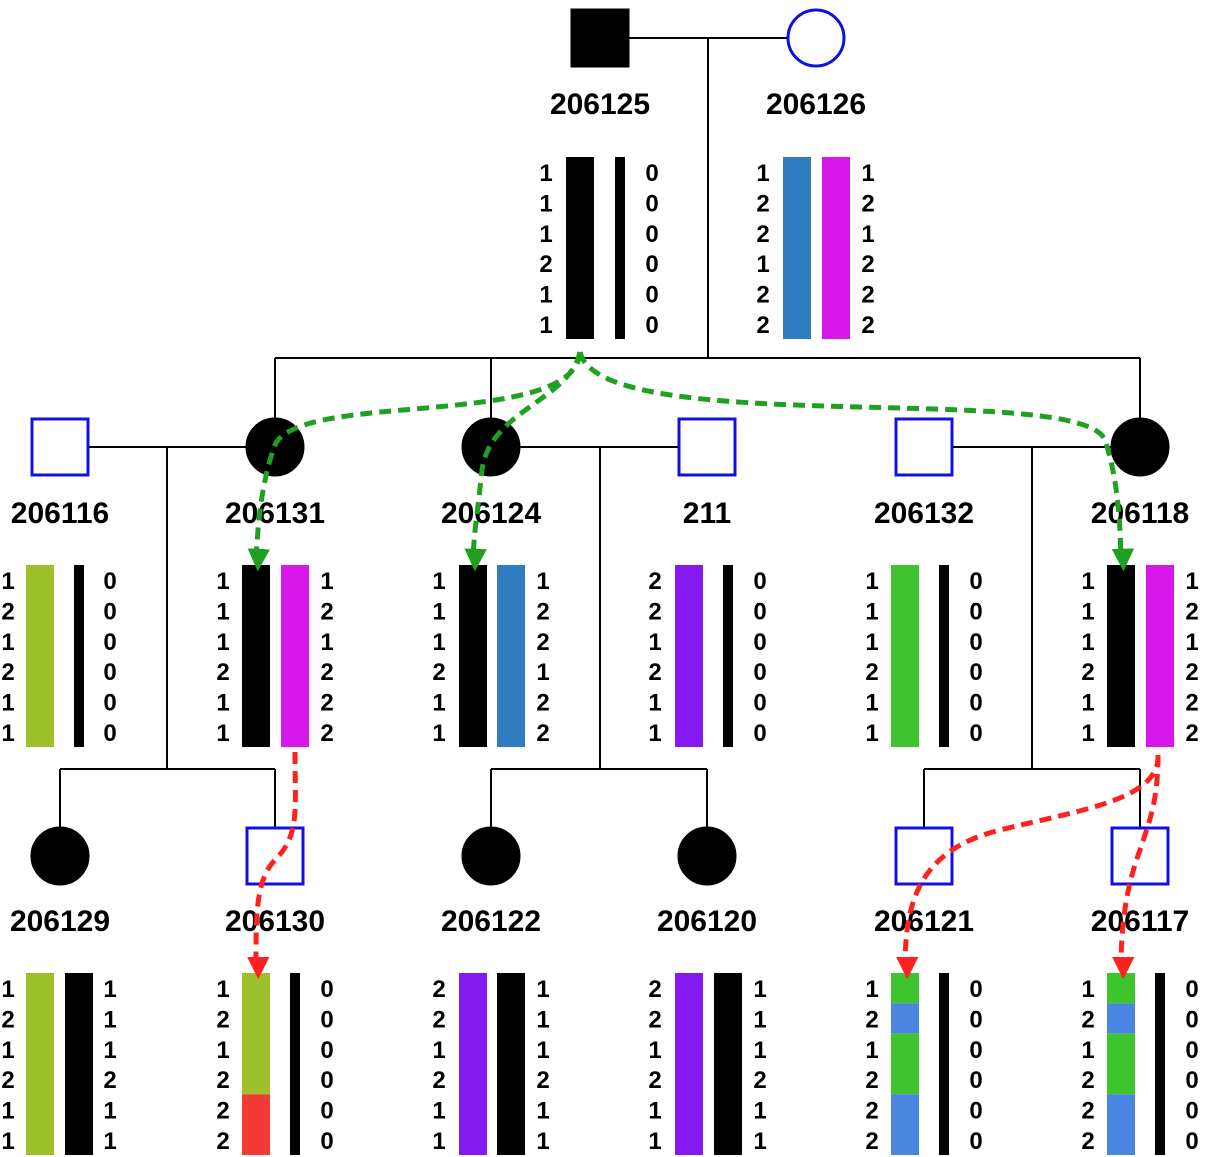  What do you see at coordinates (79, 656) in the screenshot?
I see `haplotype-right-206116-seg0` at bounding box center [79, 656].